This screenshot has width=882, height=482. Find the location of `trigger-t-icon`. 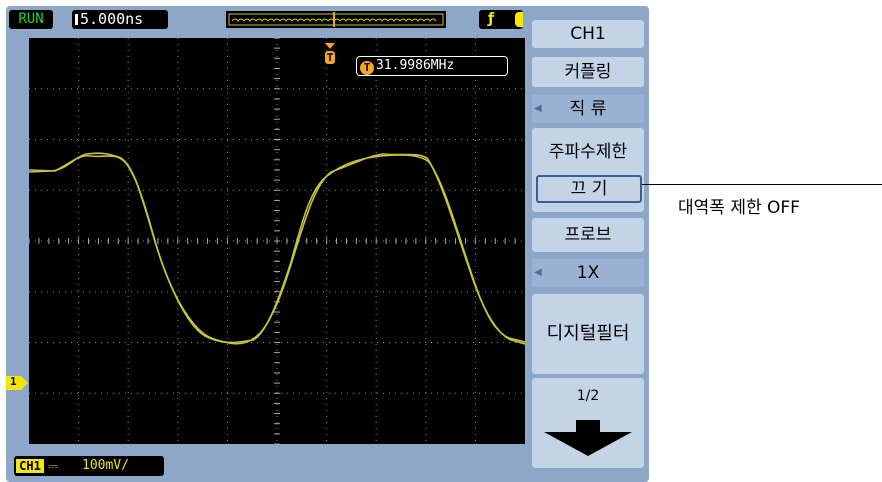

trigger-t-icon is located at coordinates (330, 53).